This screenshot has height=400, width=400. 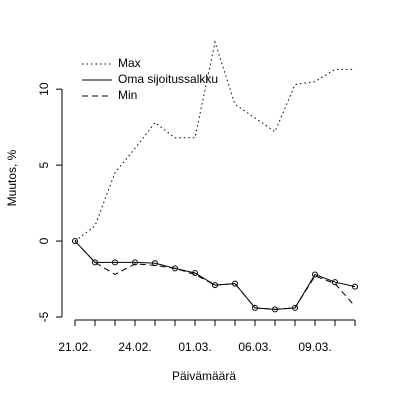 What do you see at coordinates (215, 275) in the screenshot?
I see `series-line` at bounding box center [215, 275].